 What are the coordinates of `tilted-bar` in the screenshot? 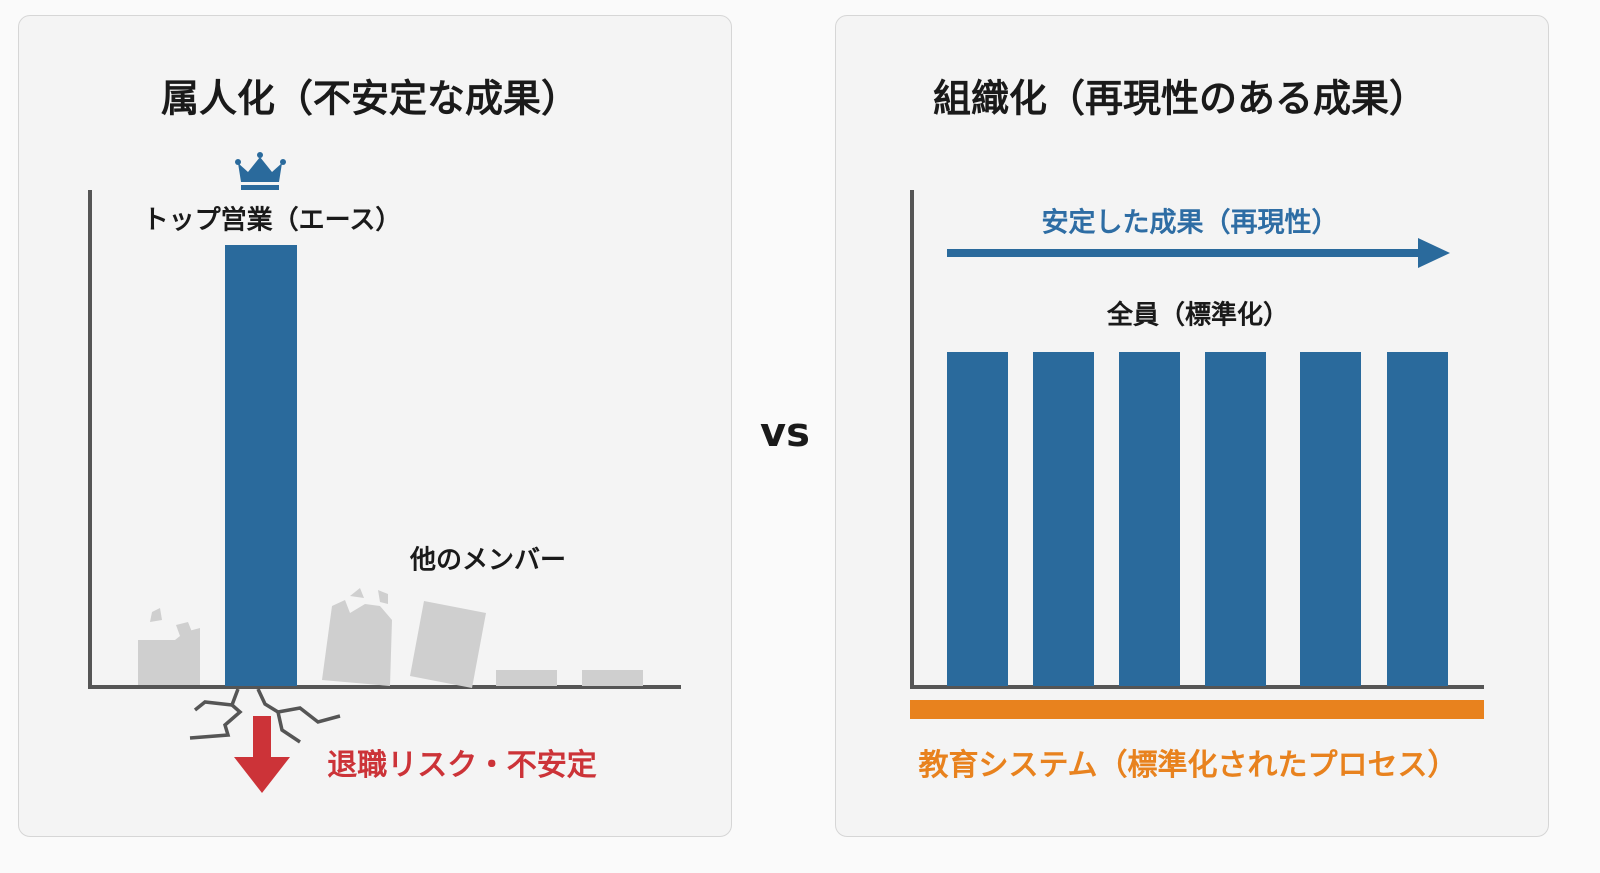 It's located at (448, 644).